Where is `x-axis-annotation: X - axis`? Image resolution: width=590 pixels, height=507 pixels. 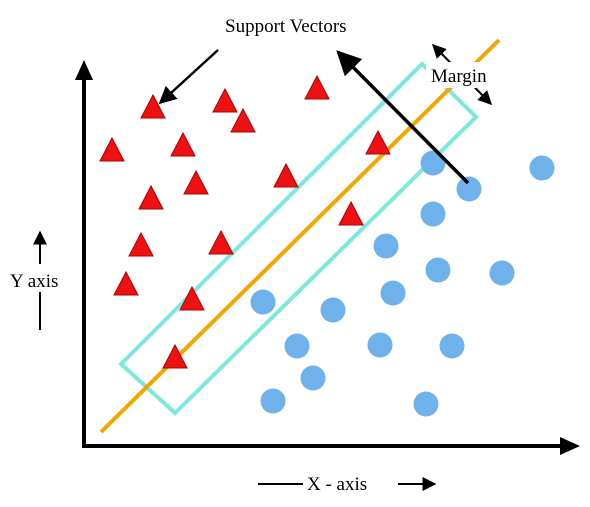
x-axis-annotation: X - axis is located at coordinates (347, 483).